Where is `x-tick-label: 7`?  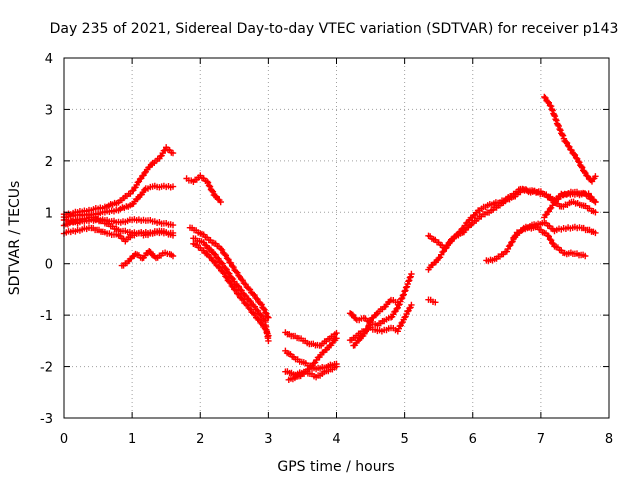
x-tick-label: 7 is located at coordinates (541, 439).